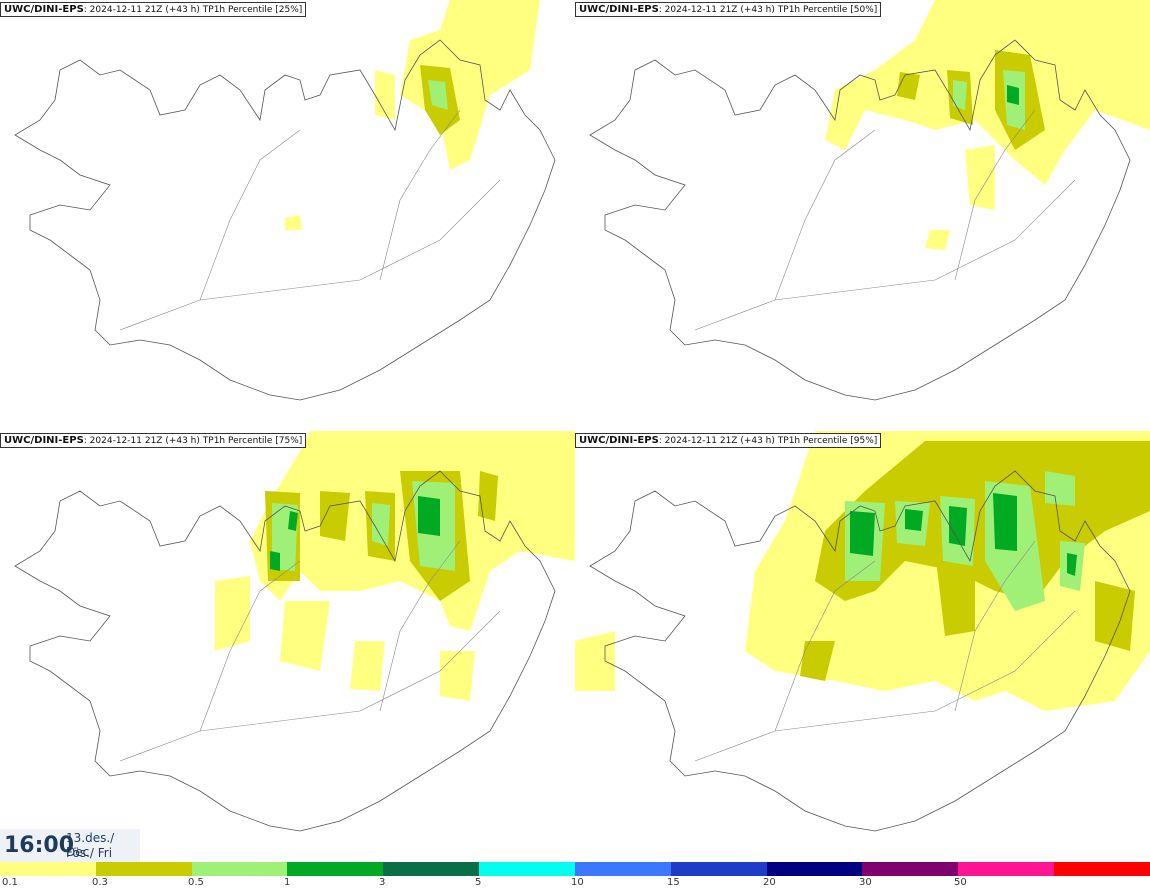 The height and width of the screenshot is (891, 1150). What do you see at coordinates (287, 882) in the screenshot?
I see `legend-label: 1` at bounding box center [287, 882].